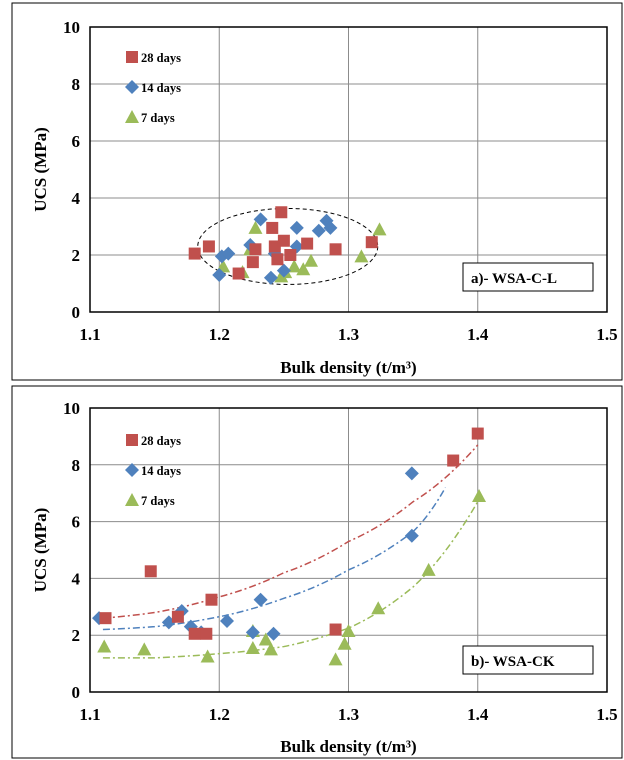 This screenshot has height=760, width=624. I want to click on panel-b-x-axis-label: Bulk density (t/m³), so click(348, 746).